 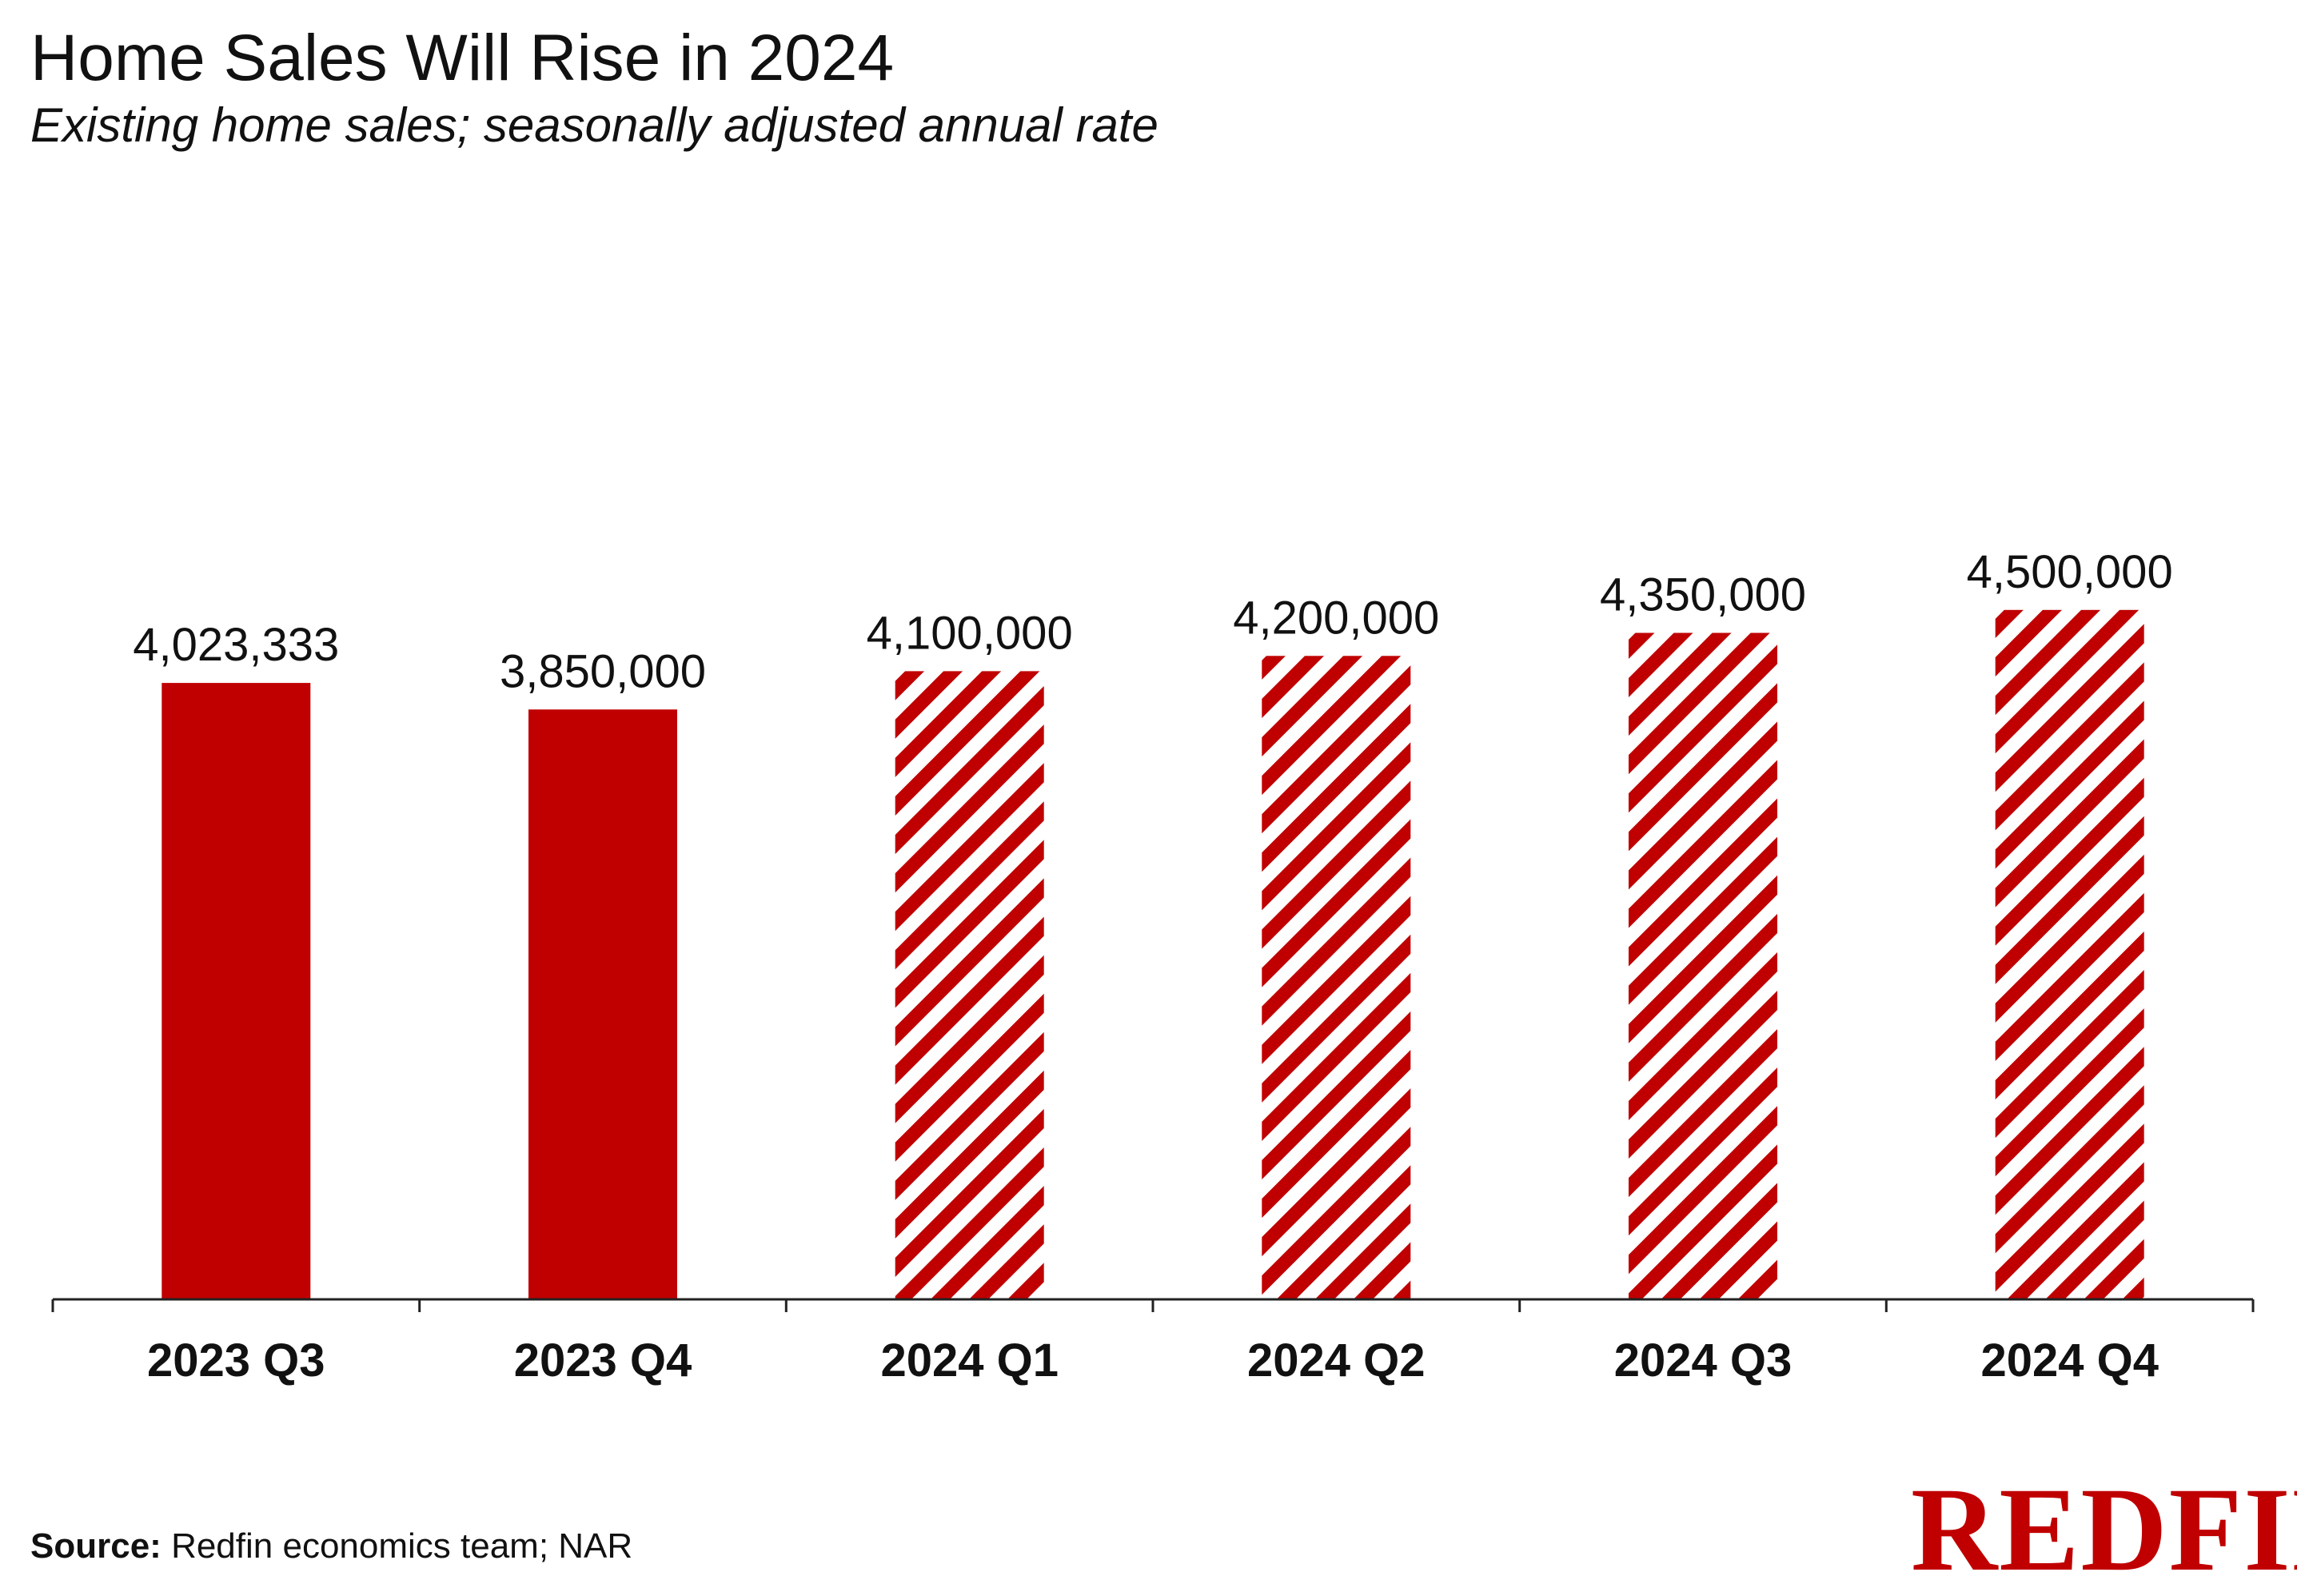 I want to click on x-axis, so click(x=1153, y=1305).